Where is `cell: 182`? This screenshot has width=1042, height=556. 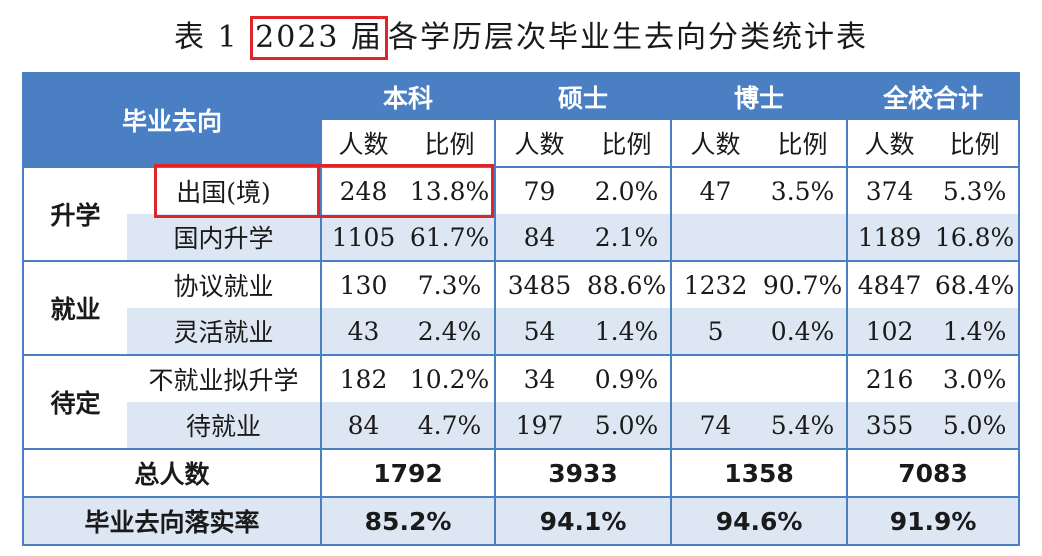
cell: 182 is located at coordinates (363, 378).